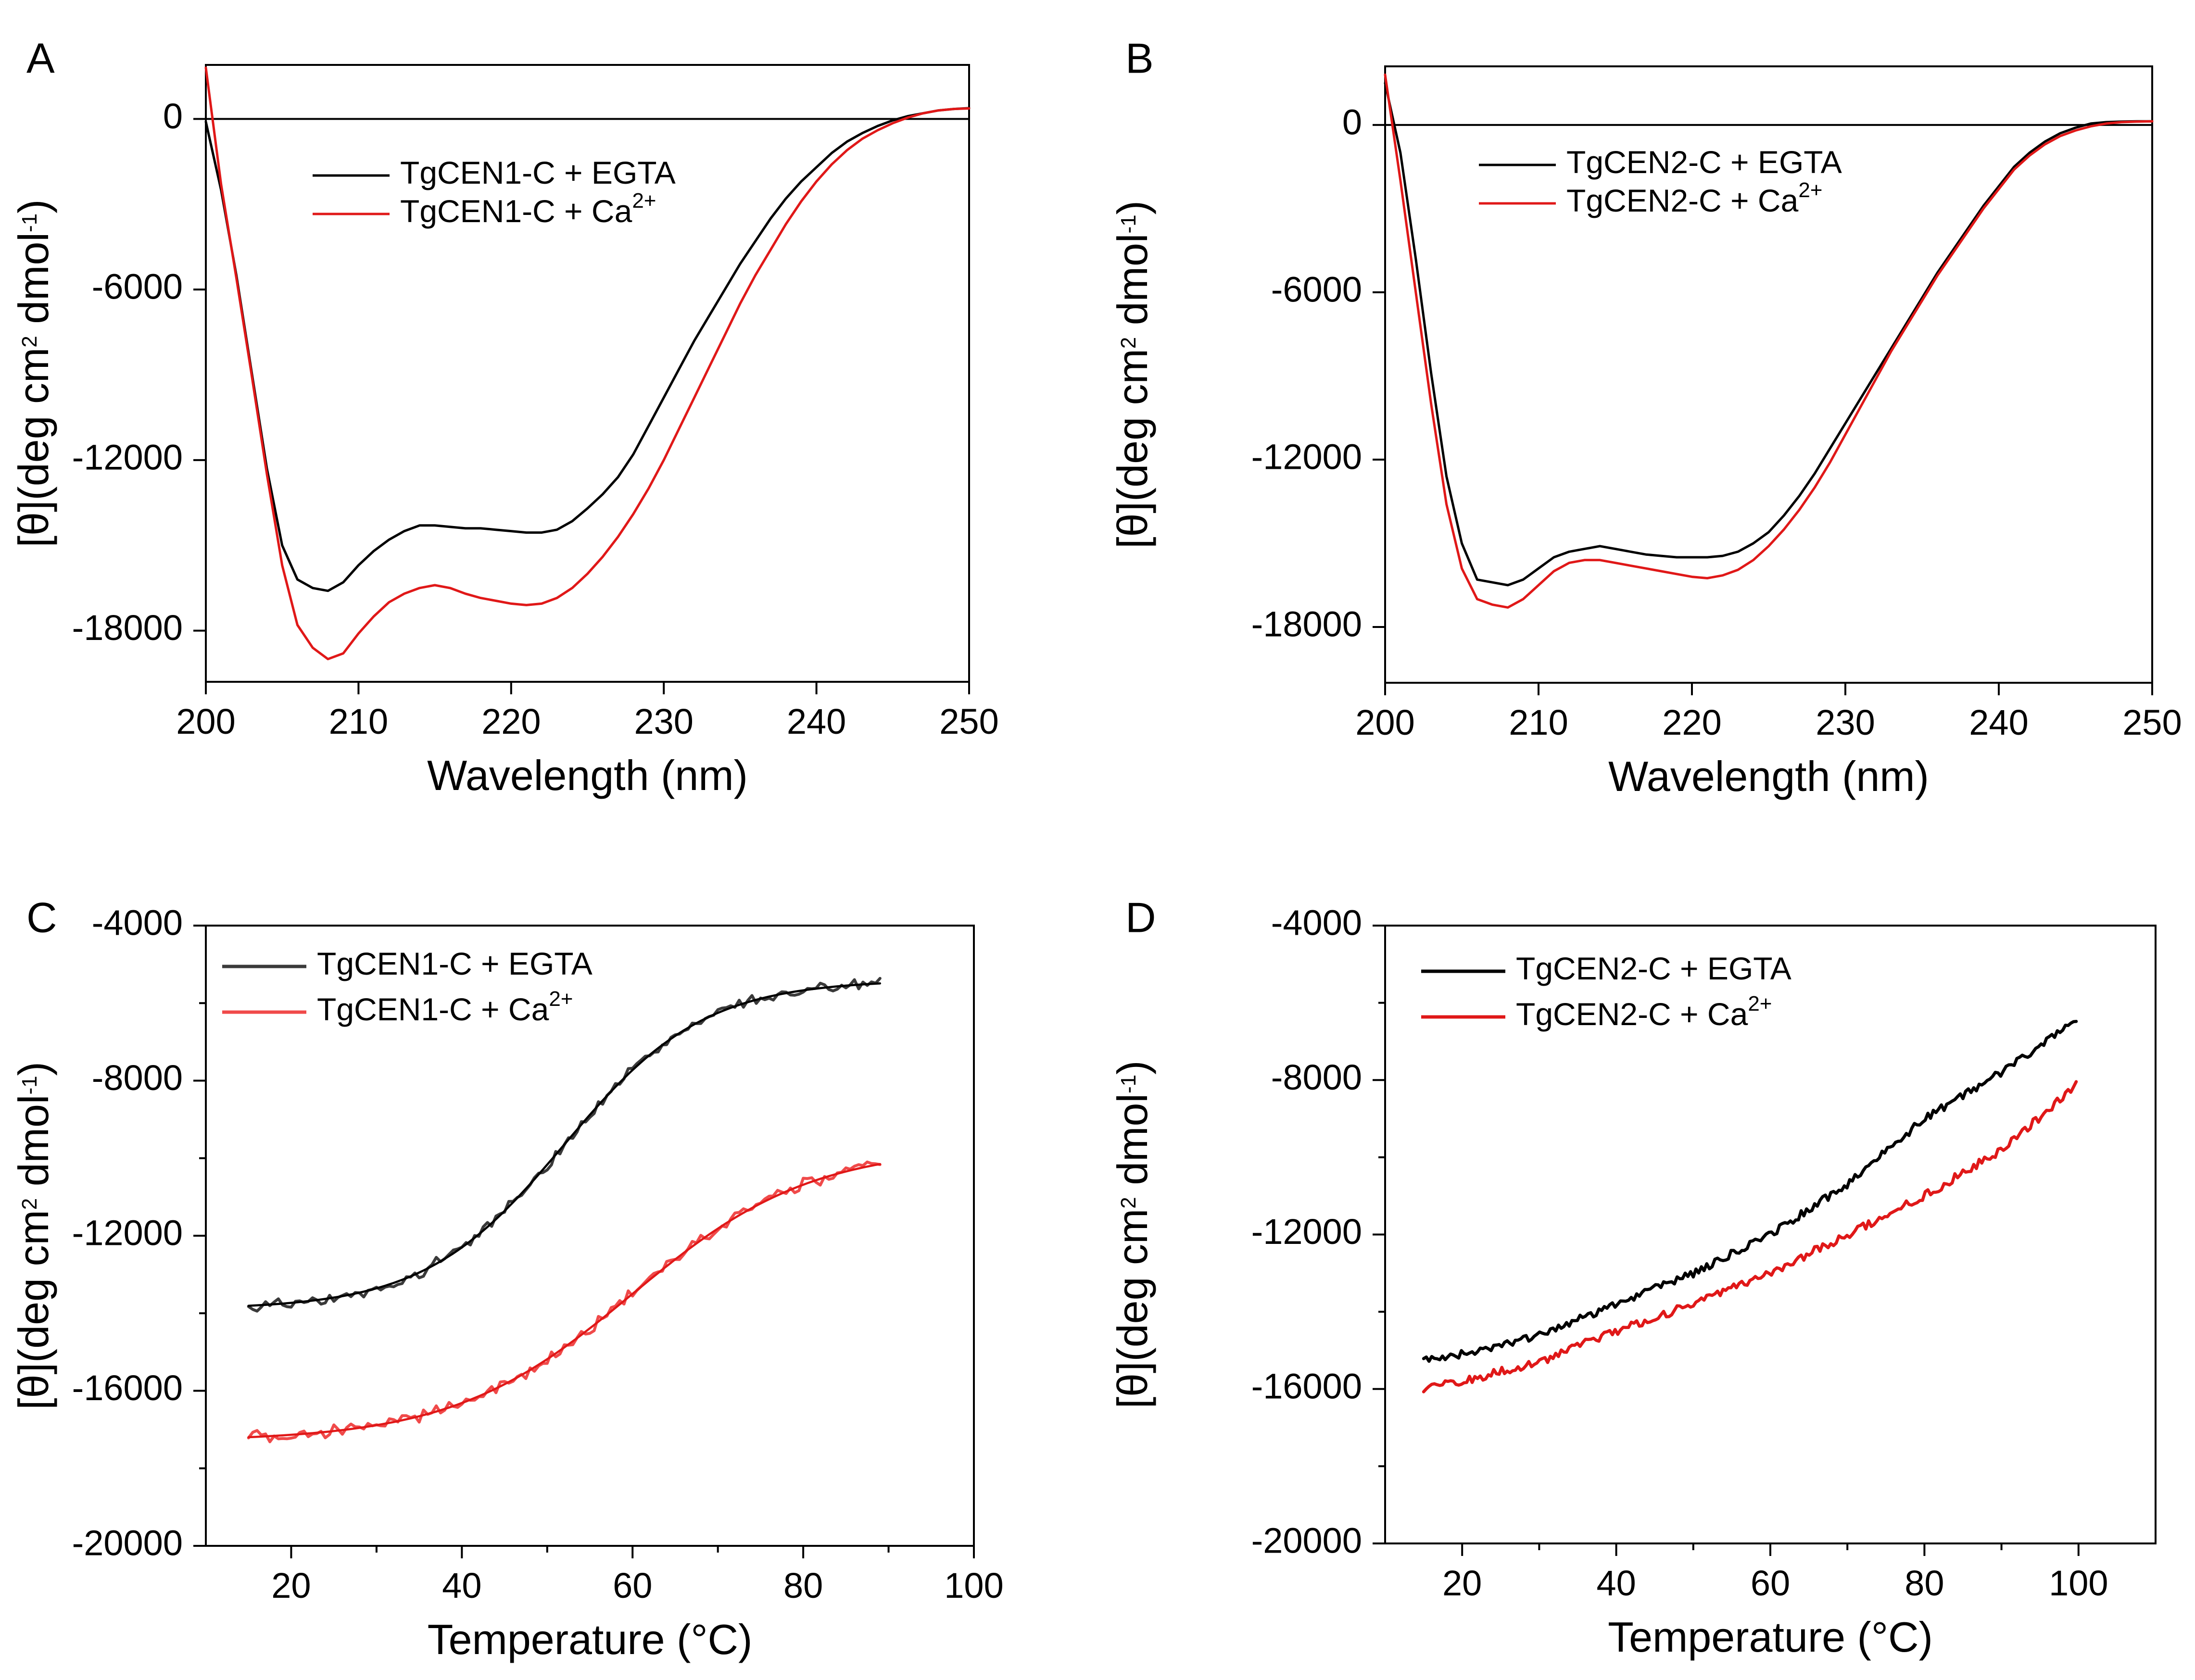  What do you see at coordinates (1139, 58) in the screenshot?
I see `panel-letter: B` at bounding box center [1139, 58].